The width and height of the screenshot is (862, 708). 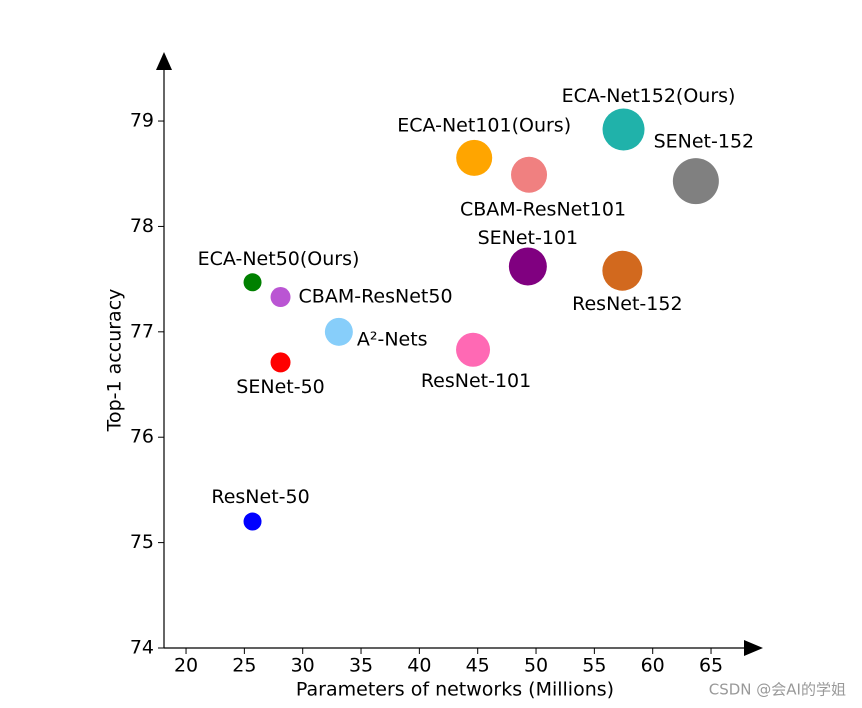 What do you see at coordinates (142, 542) in the screenshot?
I see `y-tick-label: 75` at bounding box center [142, 542].